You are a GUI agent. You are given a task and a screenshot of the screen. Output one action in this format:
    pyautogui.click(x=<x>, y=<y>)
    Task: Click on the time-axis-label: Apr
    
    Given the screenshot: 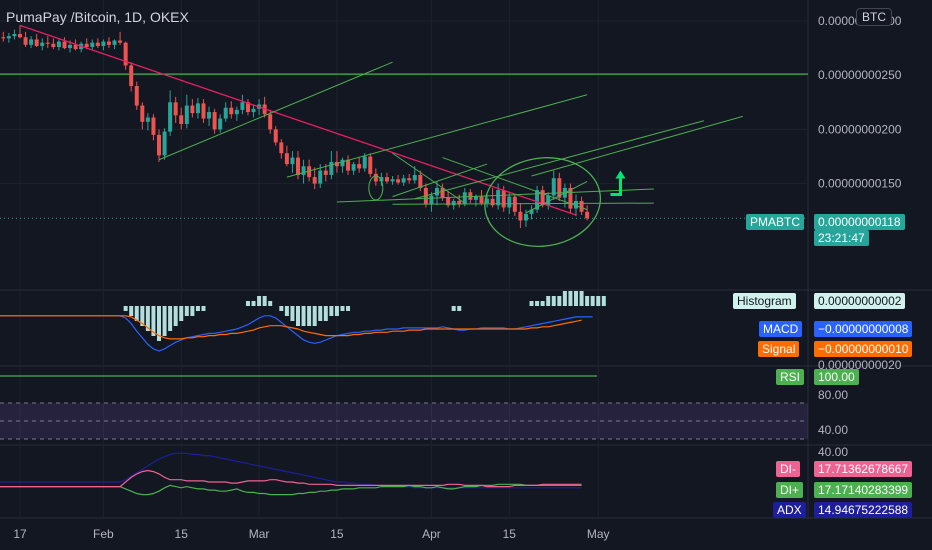 What is the action you would take?
    pyautogui.click(x=431, y=534)
    